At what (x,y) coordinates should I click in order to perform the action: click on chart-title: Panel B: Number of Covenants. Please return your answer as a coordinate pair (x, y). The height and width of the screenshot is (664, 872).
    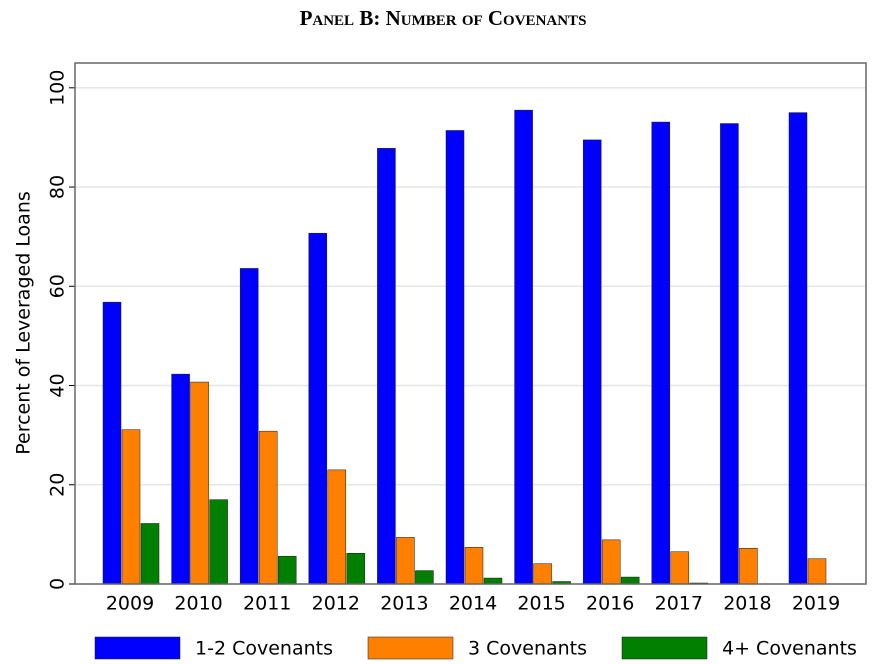
    Looking at the image, I should click on (443, 18).